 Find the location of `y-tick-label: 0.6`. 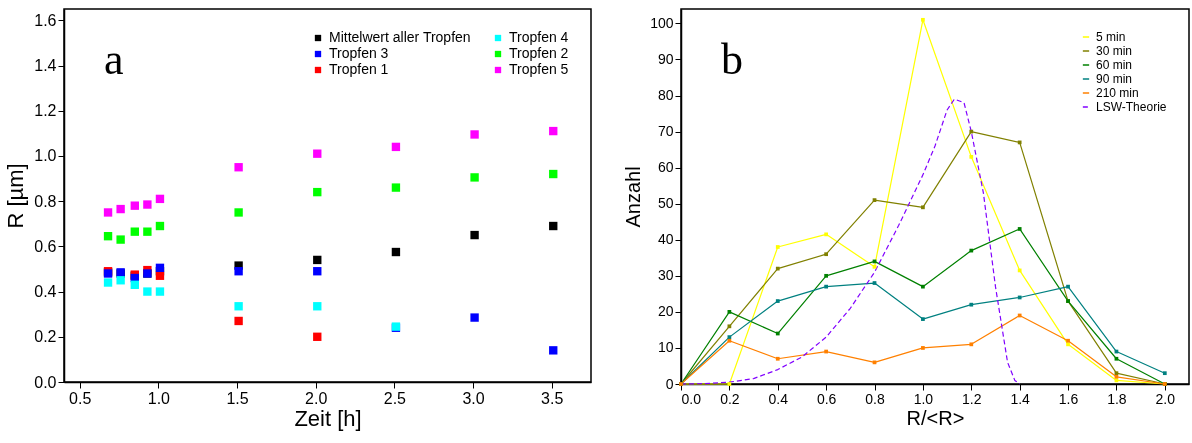

y-tick-label: 0.6 is located at coordinates (45, 246).